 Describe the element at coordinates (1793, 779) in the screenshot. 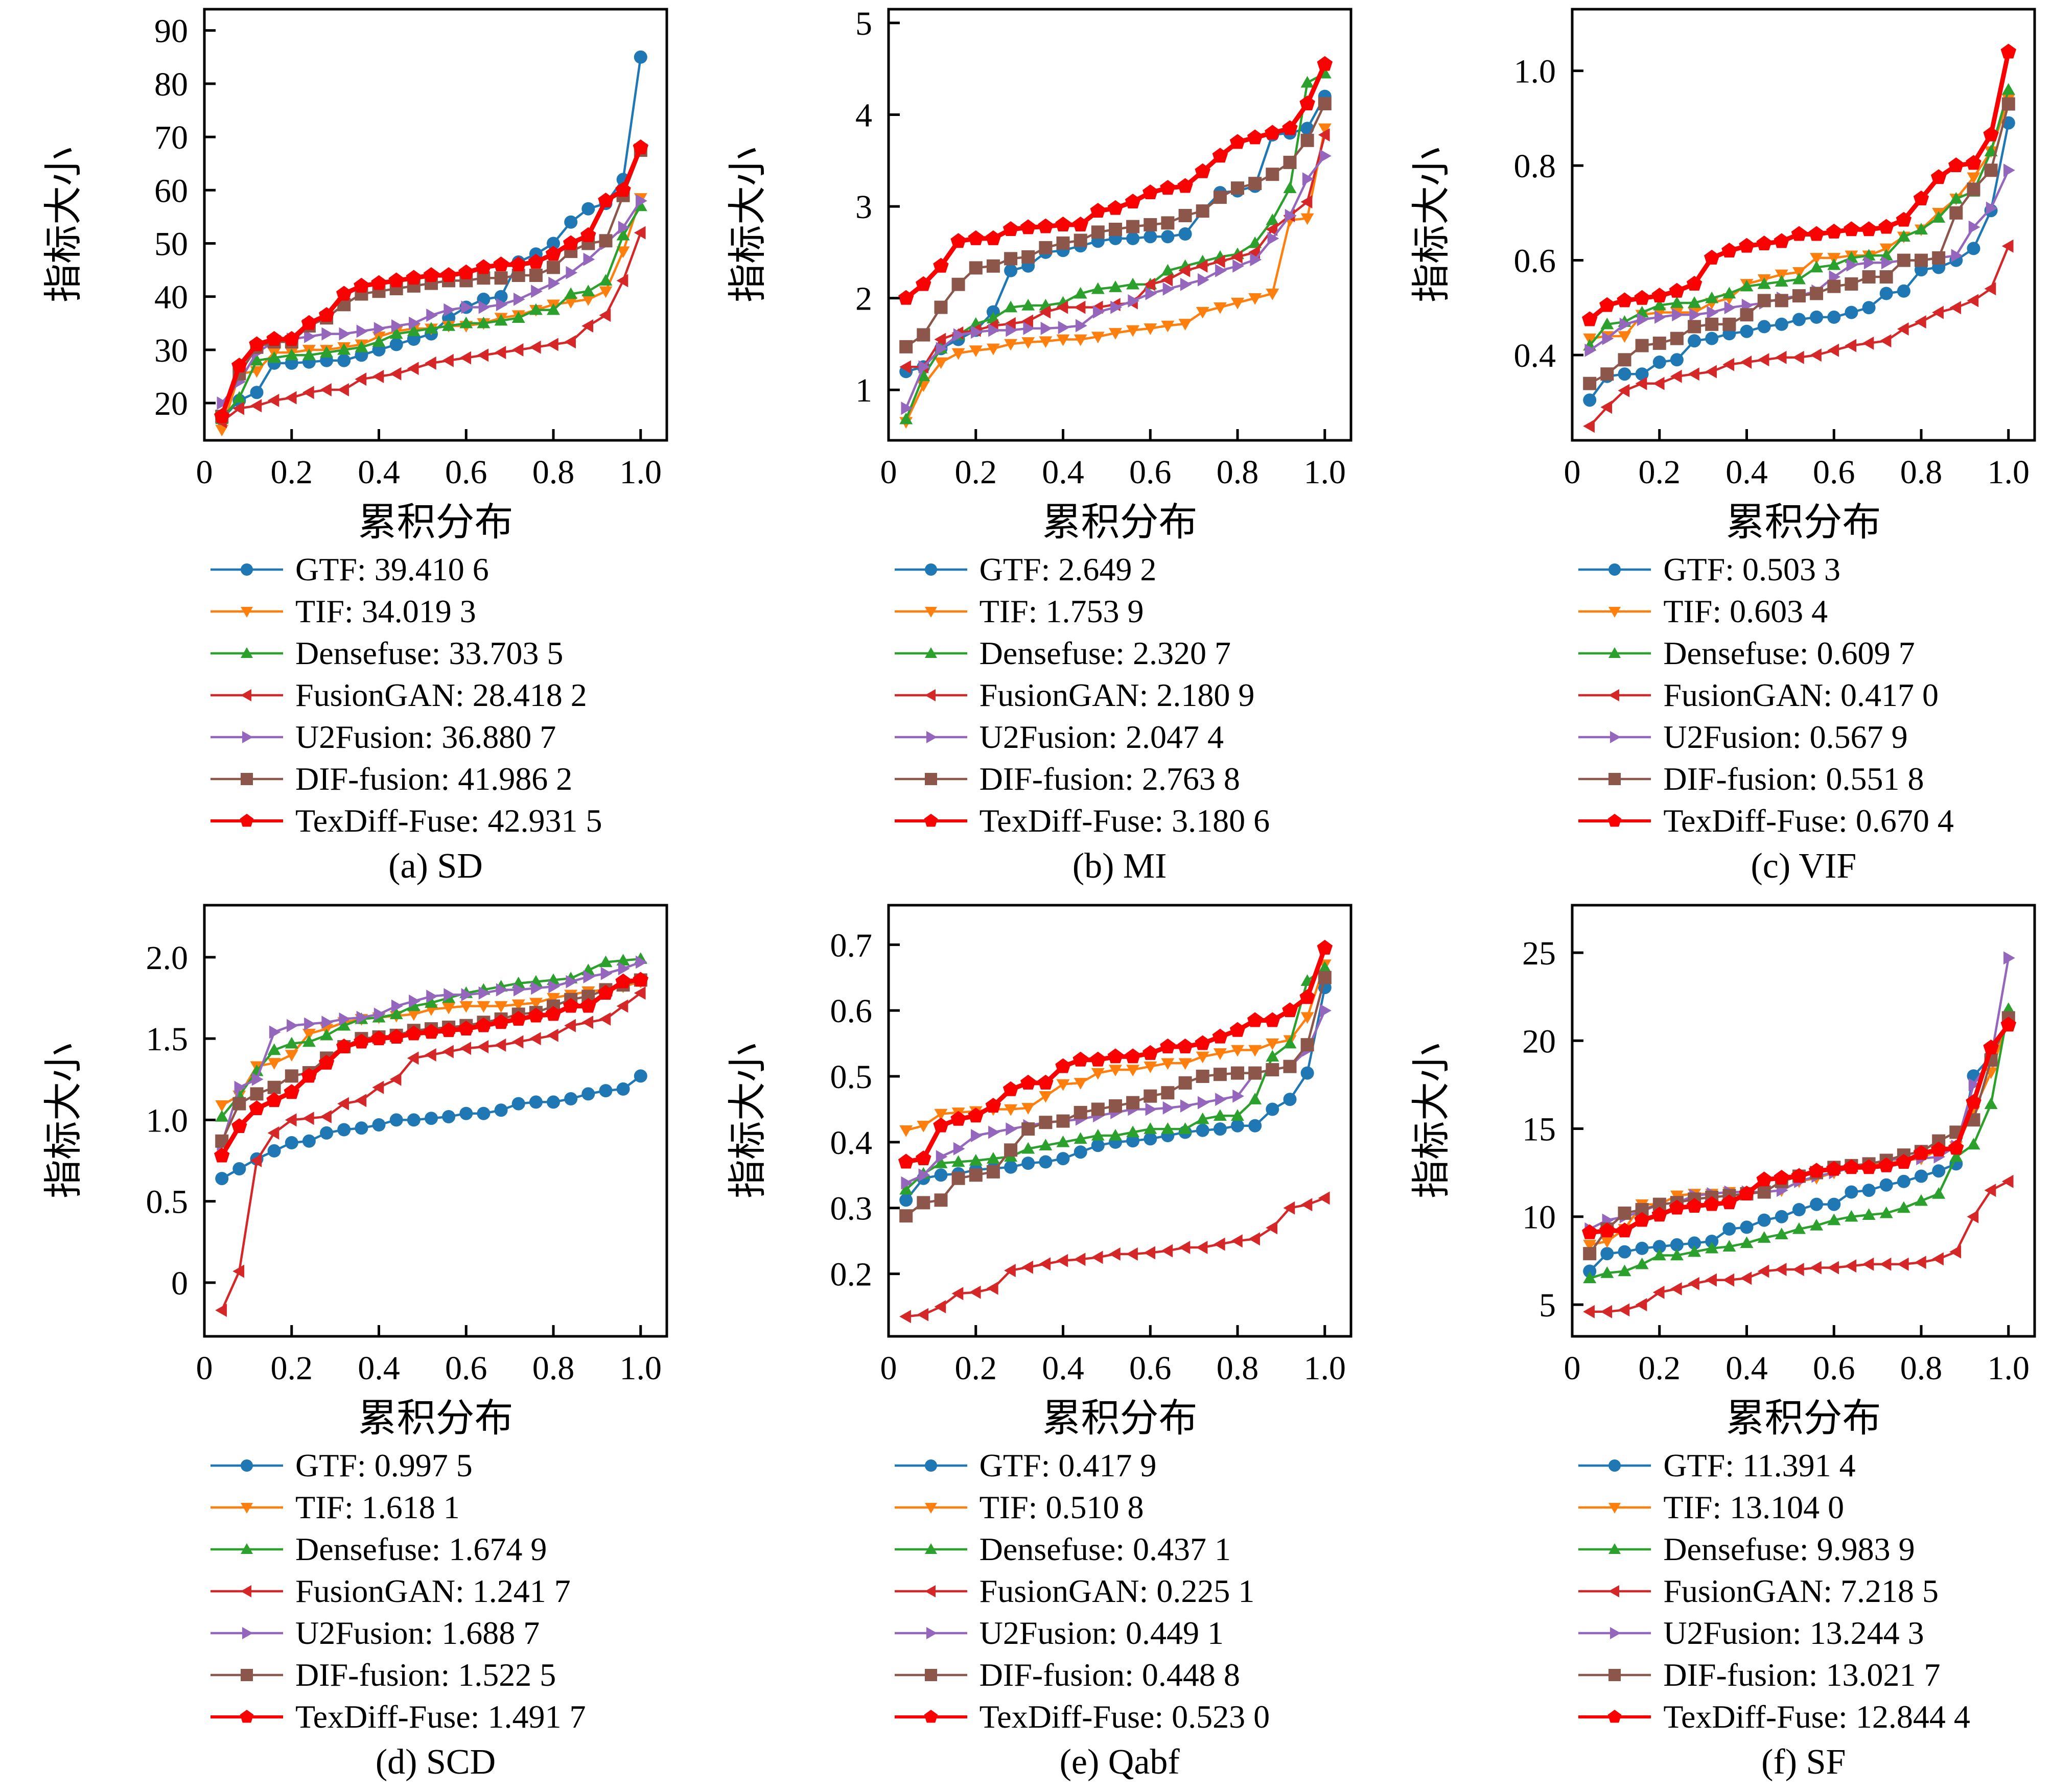

I see `legend-label: DIF-fusion: 0.551 8` at that location.